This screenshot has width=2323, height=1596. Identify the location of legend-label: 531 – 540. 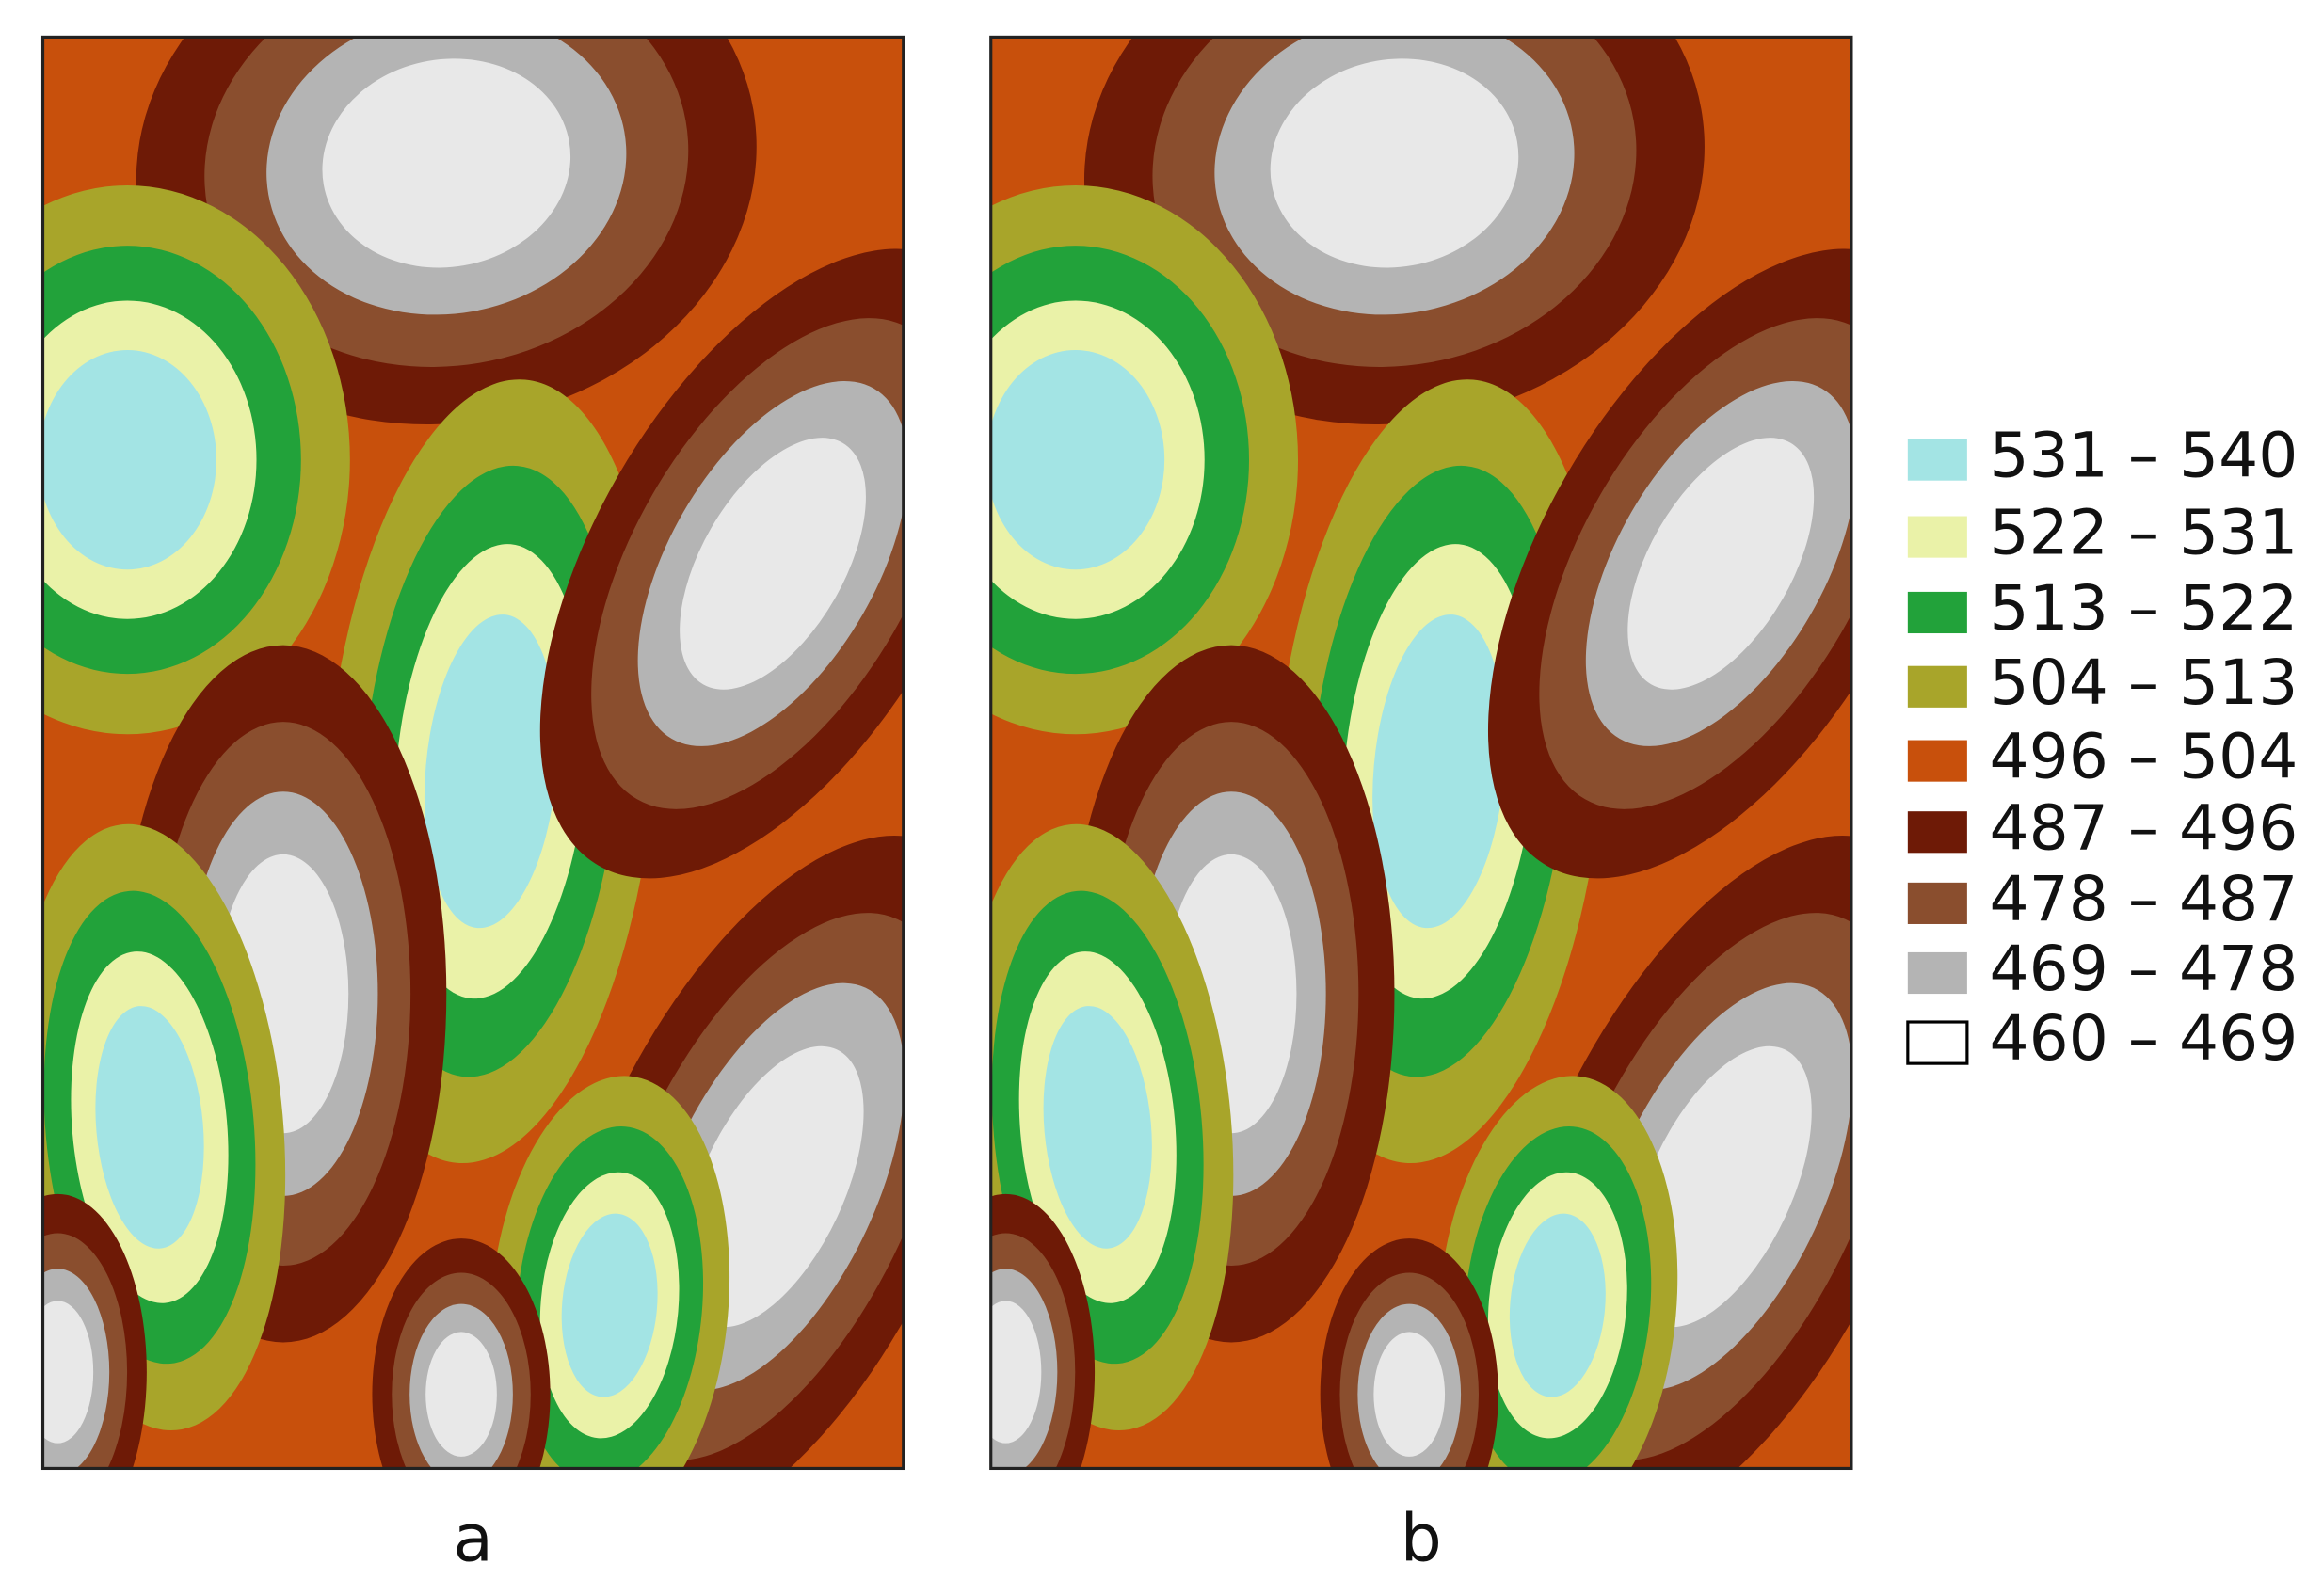
(2144, 456).